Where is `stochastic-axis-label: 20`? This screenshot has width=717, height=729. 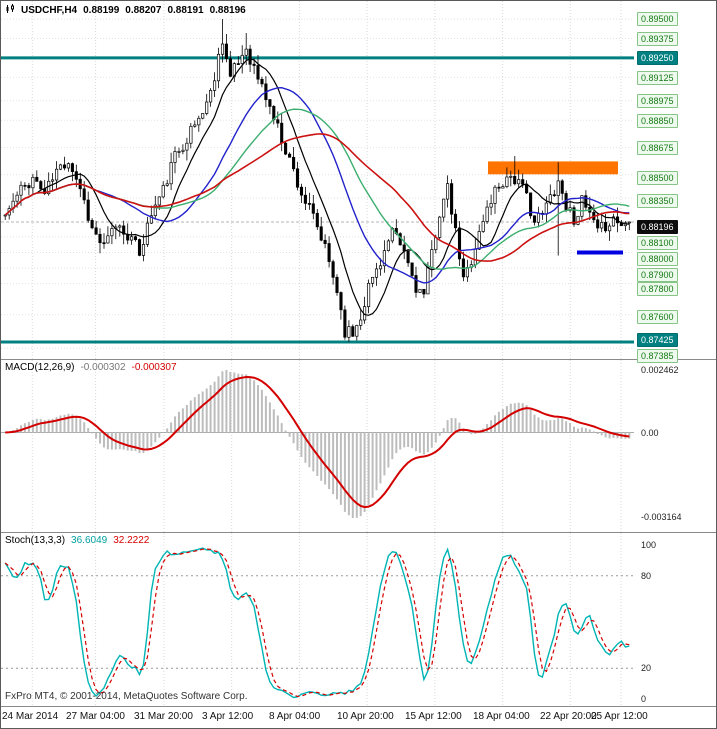 stochastic-axis-label: 20 is located at coordinates (646, 668).